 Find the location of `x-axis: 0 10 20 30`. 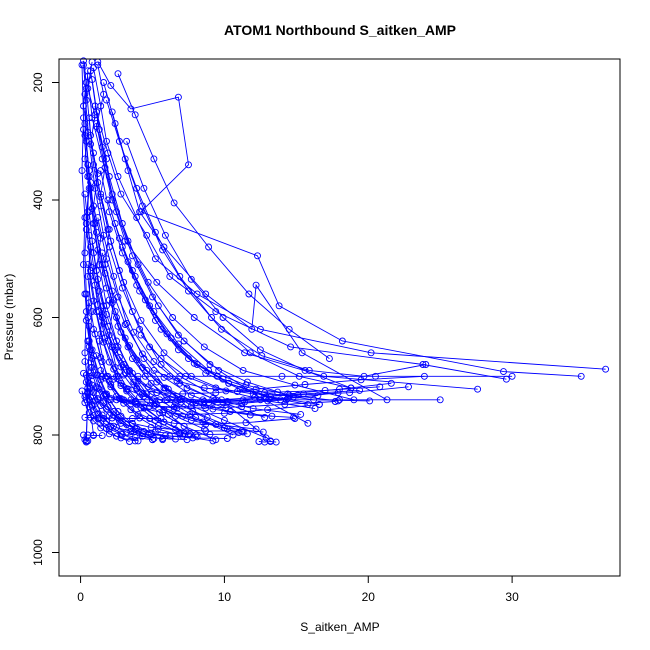

x-axis: 0 10 20 30 is located at coordinates (298, 589).